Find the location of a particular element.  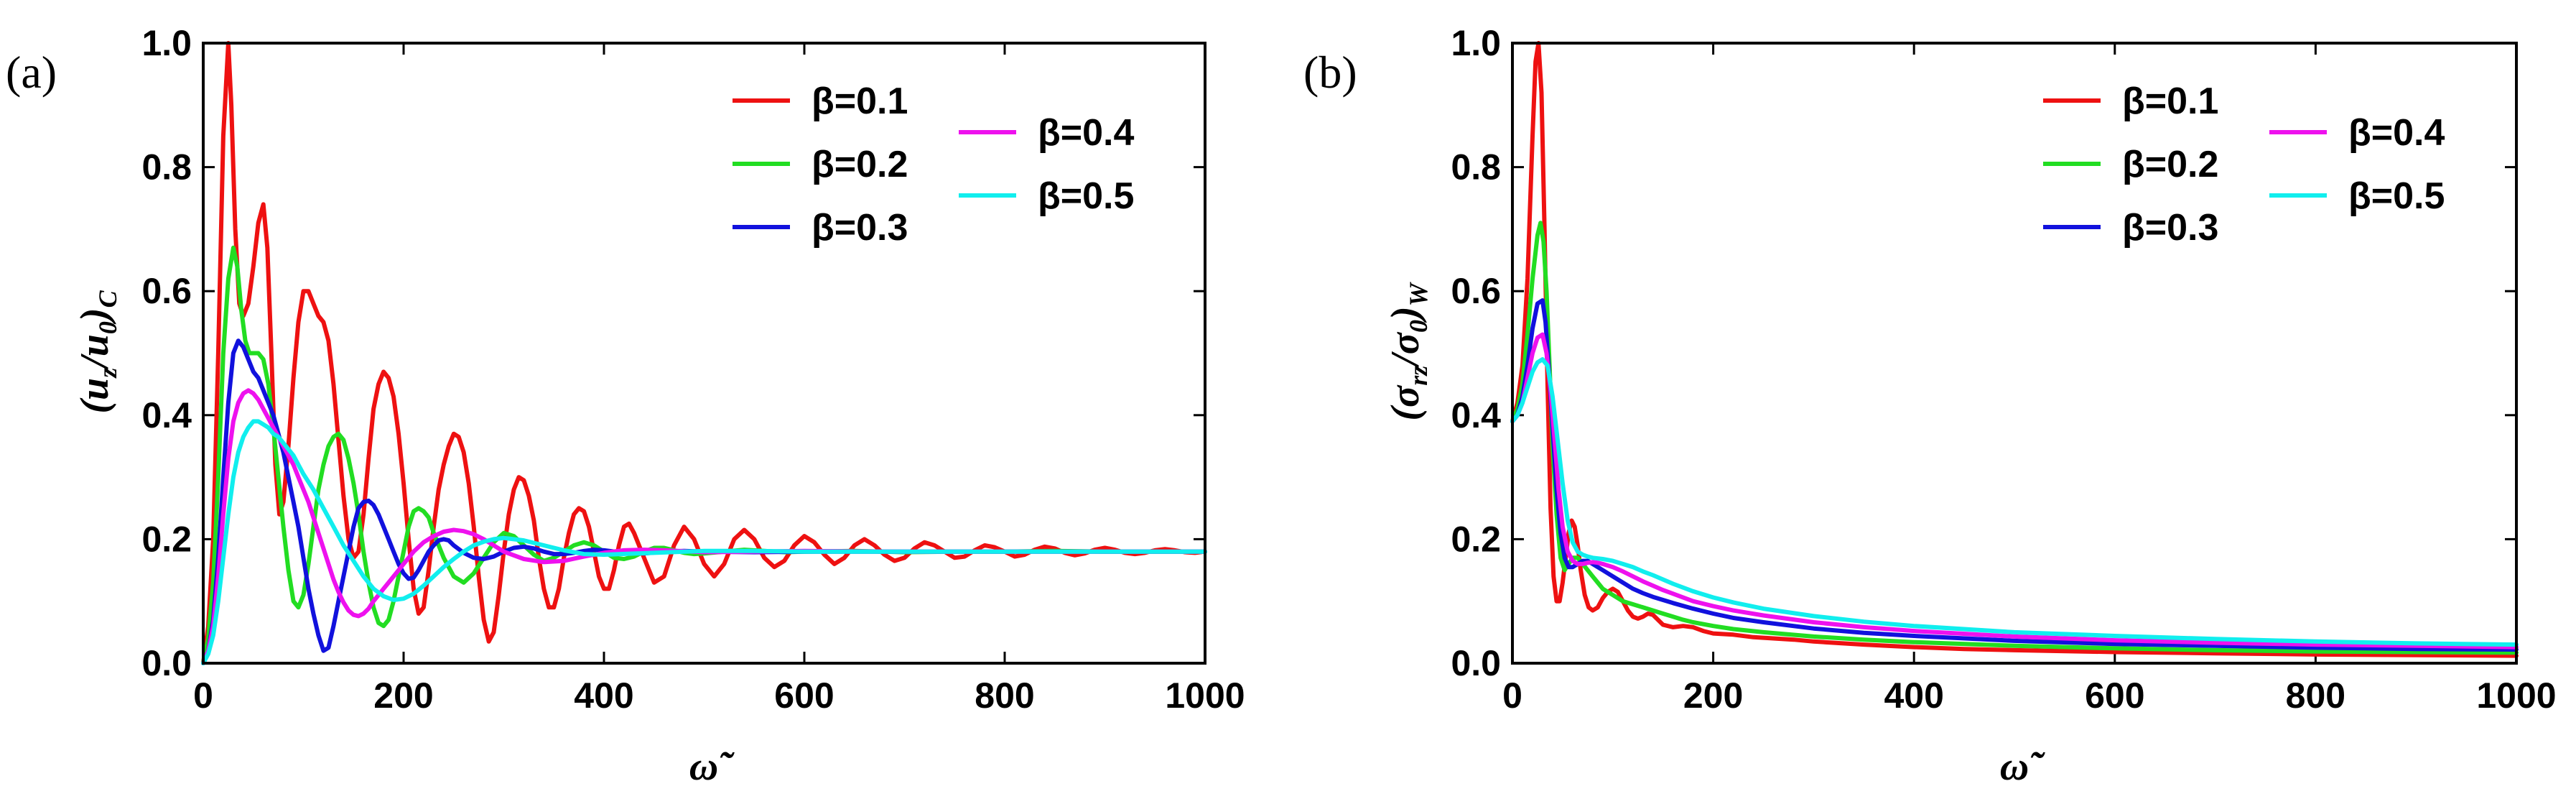

panel-b-y-tick-labels: 0.0 0.2 0.4 0.6 0.8 1.0 is located at coordinates (1476, 353).